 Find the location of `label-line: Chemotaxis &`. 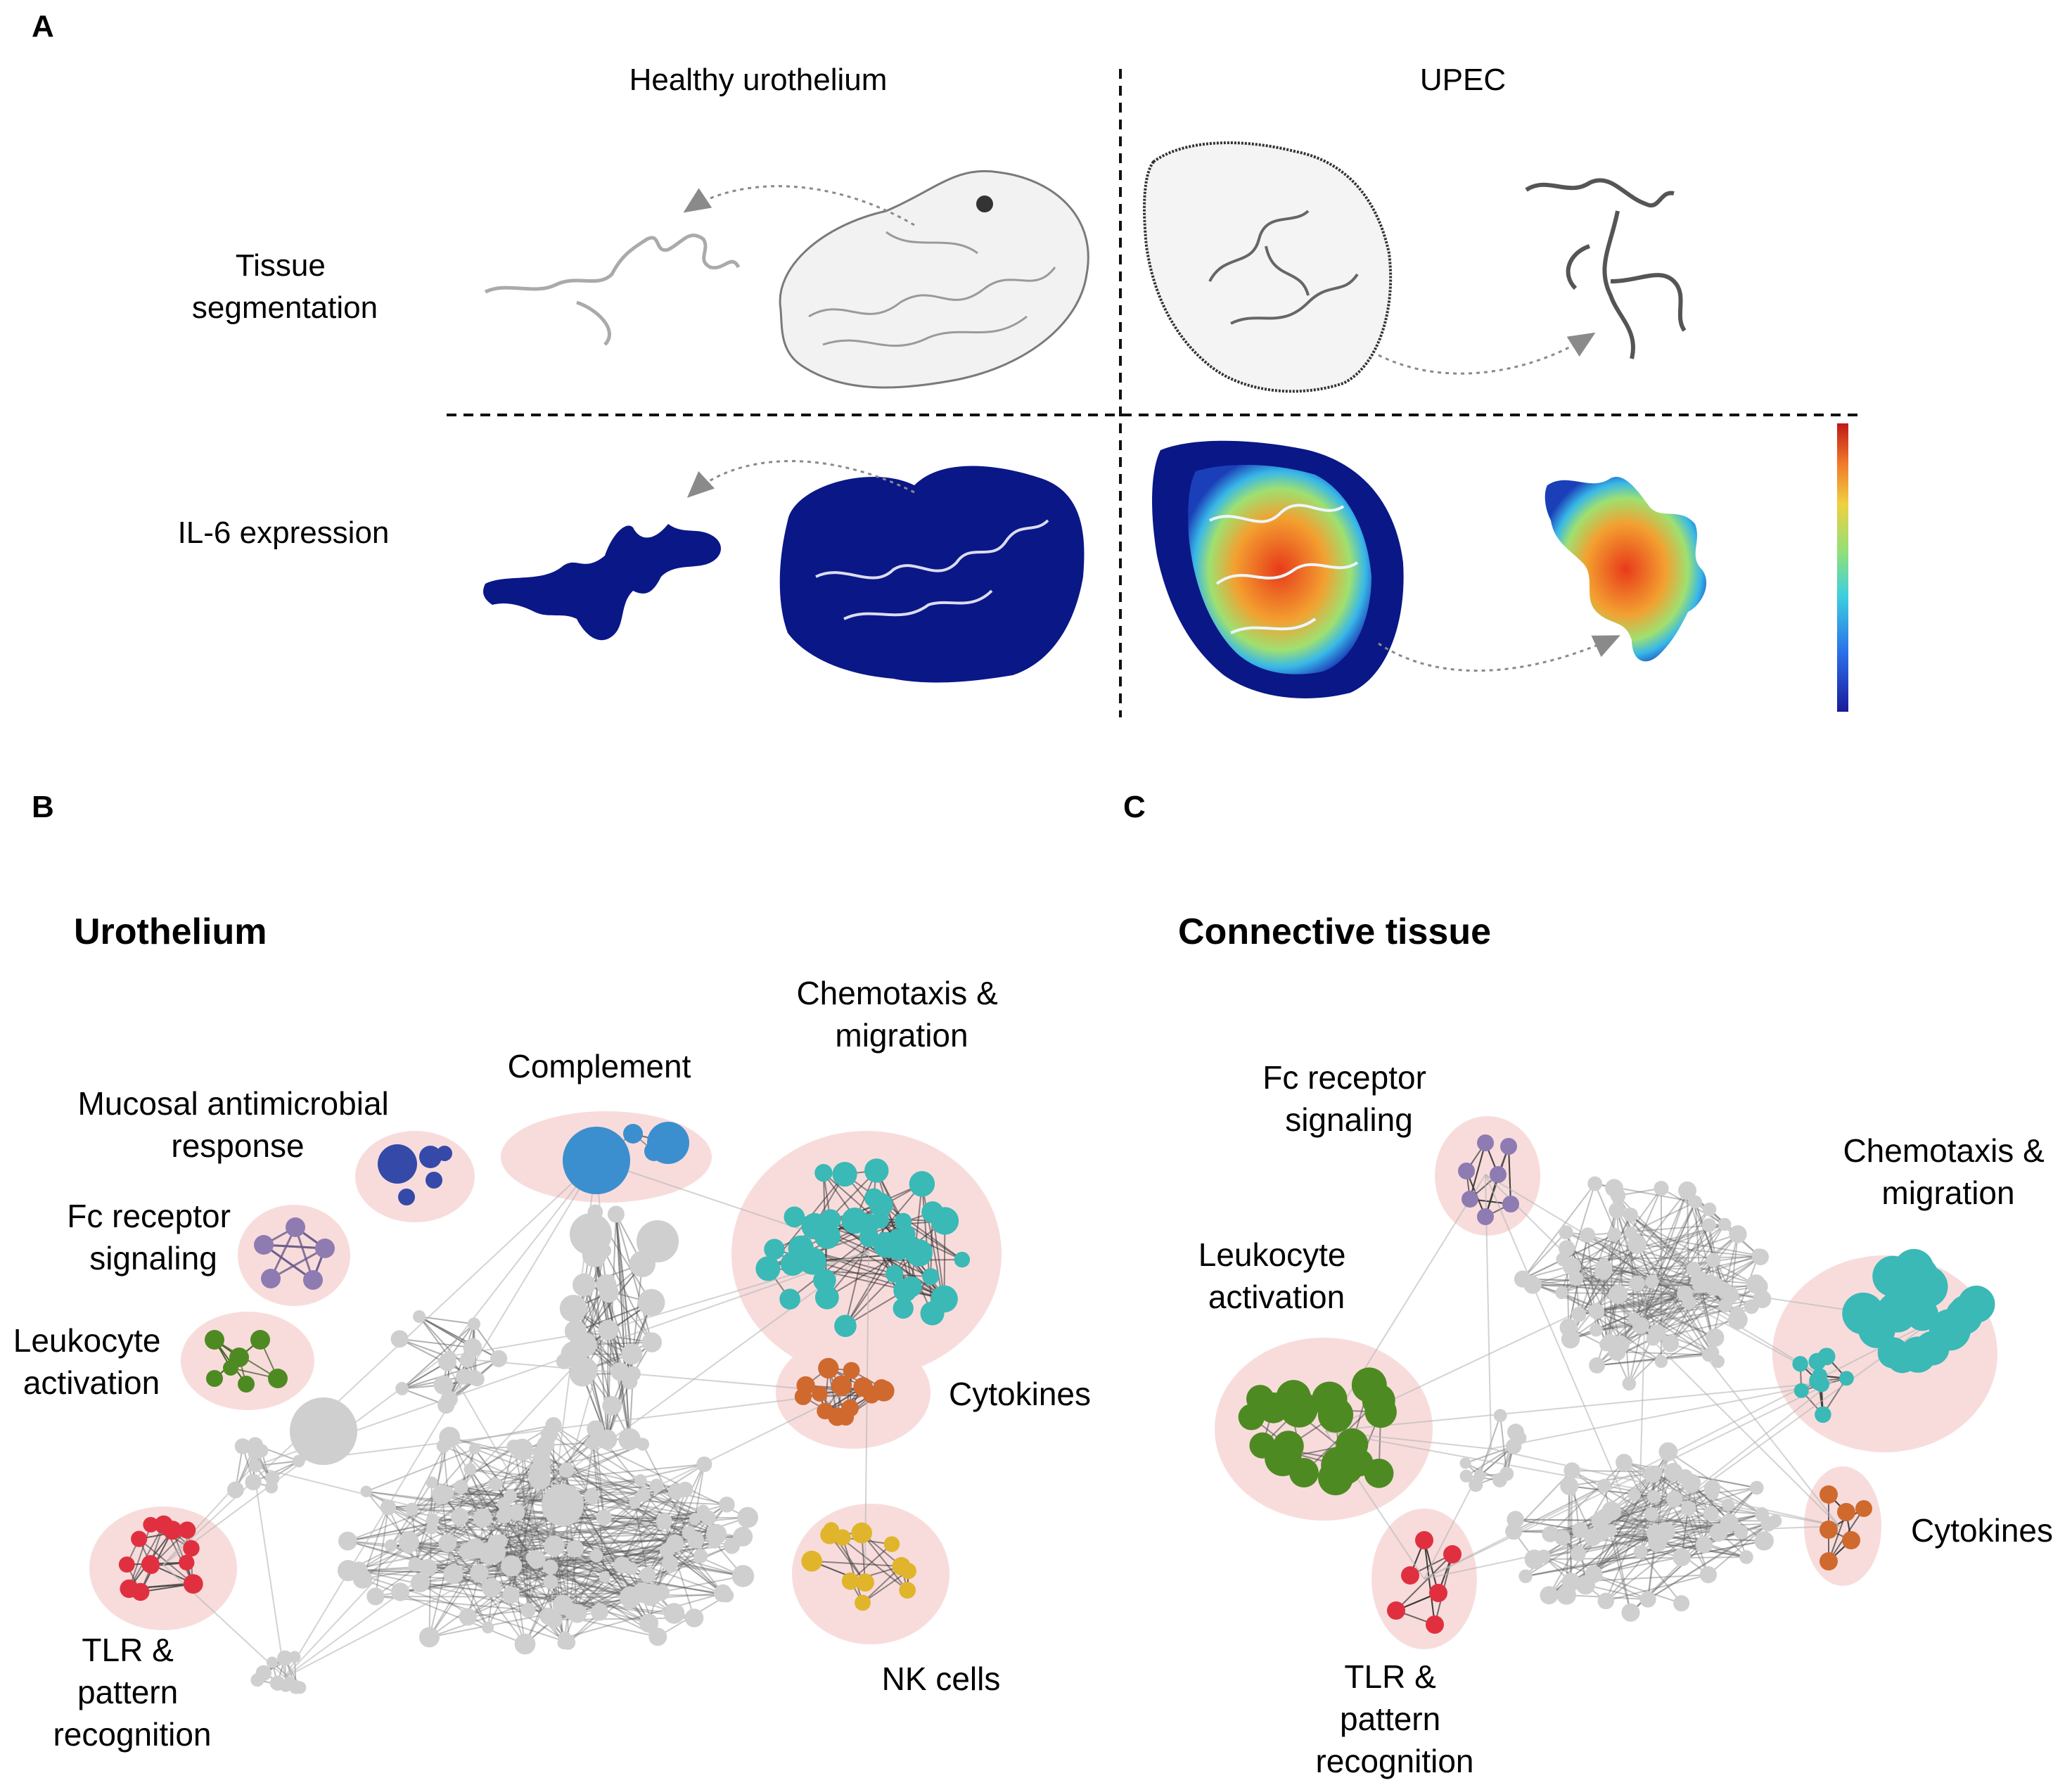

label-line: Chemotaxis & is located at coordinates (1943, 1150).